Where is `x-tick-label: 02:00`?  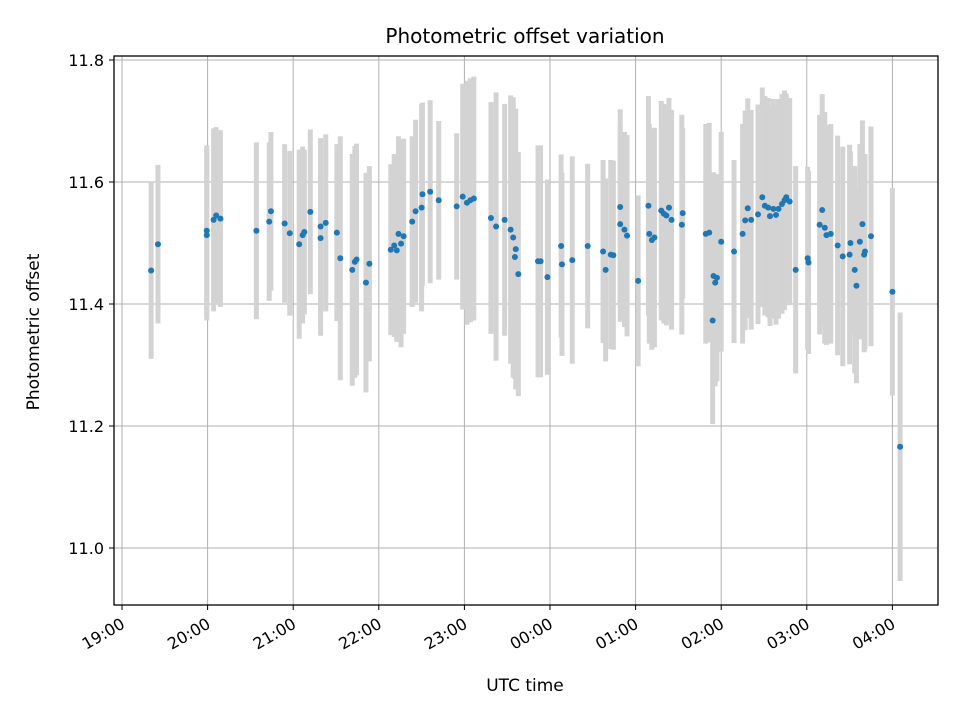 x-tick-label: 02:00 is located at coordinates (702, 634).